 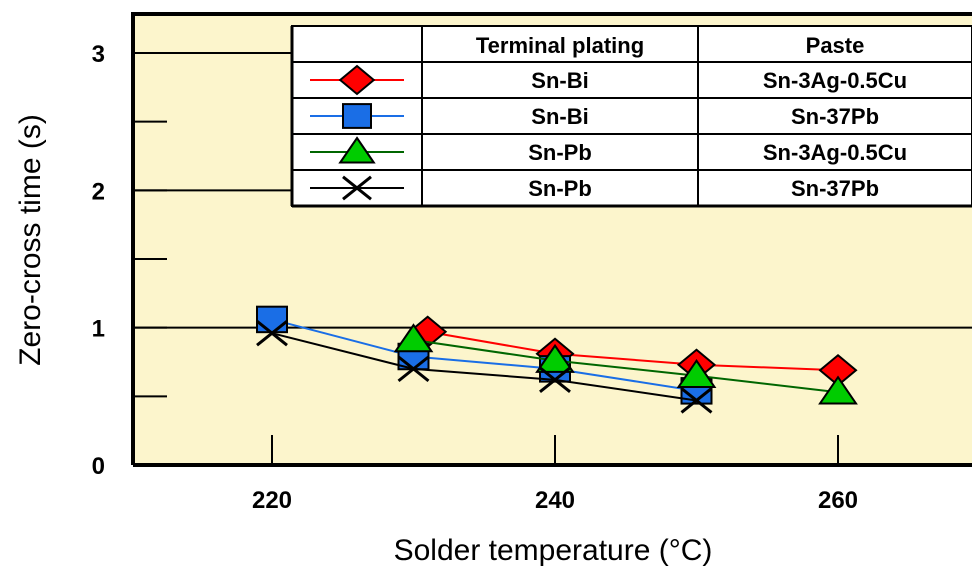 I want to click on y-tick-label-0: 0, so click(x=98, y=466).